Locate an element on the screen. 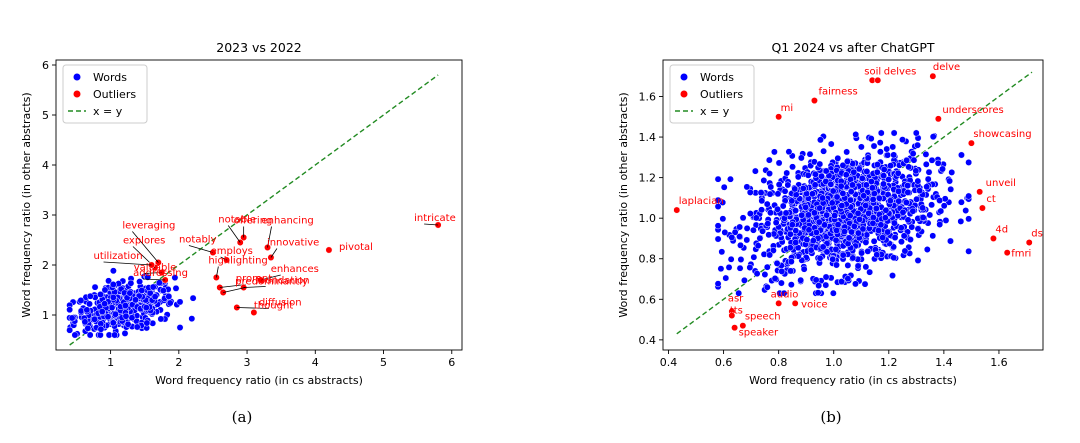 The width and height of the screenshot is (1080, 443). outlier-label: delve is located at coordinates (946, 67).